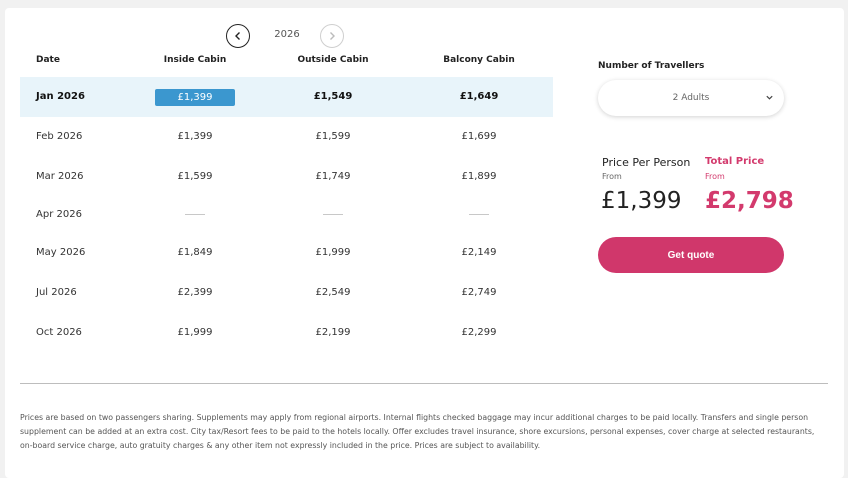  I want to click on table-row: Mar 2026 £1,599 £1,749 £1,899, so click(286, 177).